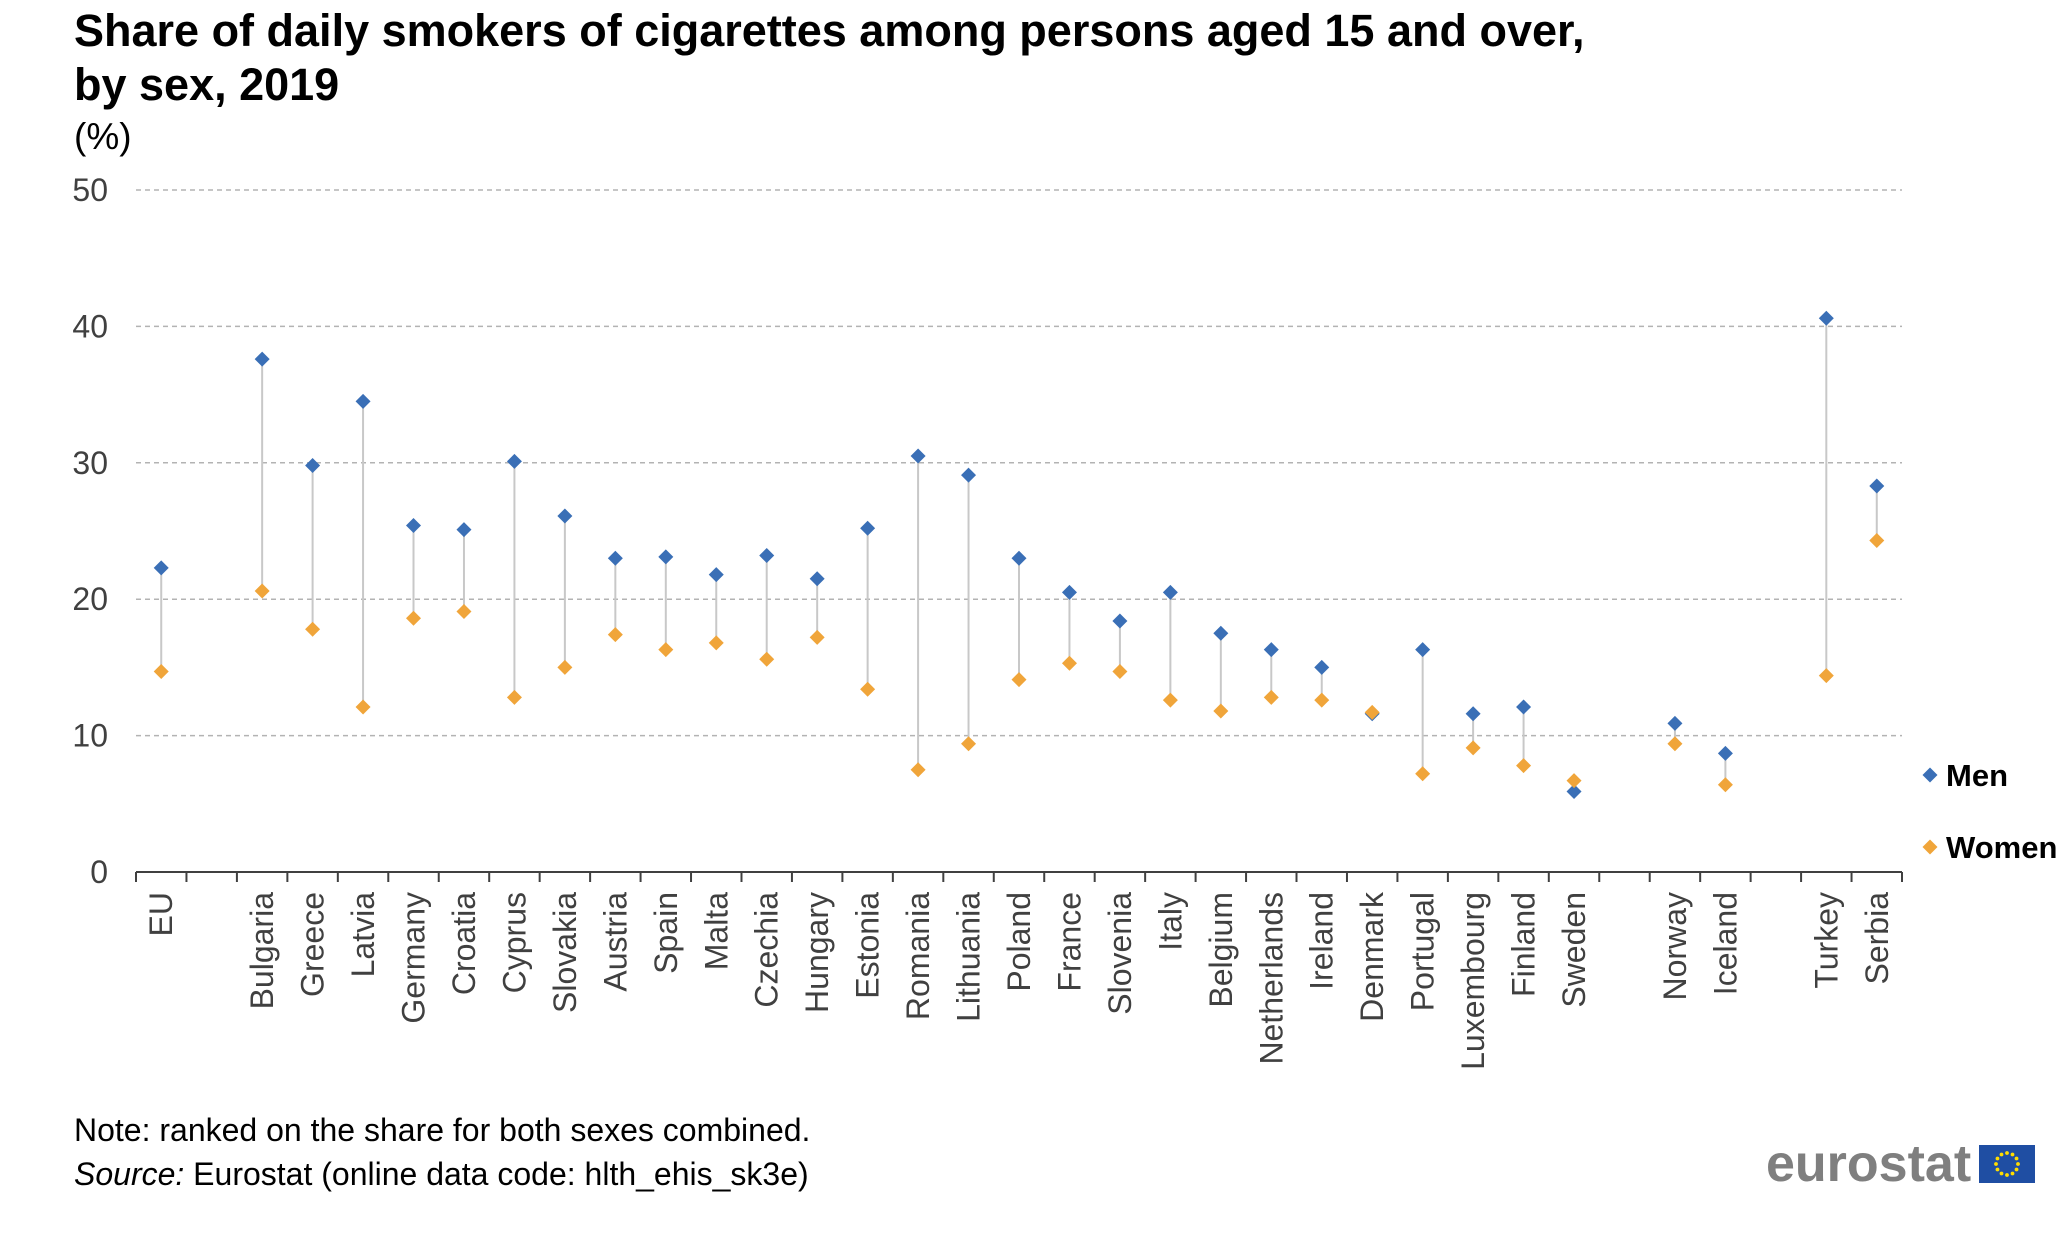  I want to click on x-tick-label: Netherlands, so click(1271, 978).